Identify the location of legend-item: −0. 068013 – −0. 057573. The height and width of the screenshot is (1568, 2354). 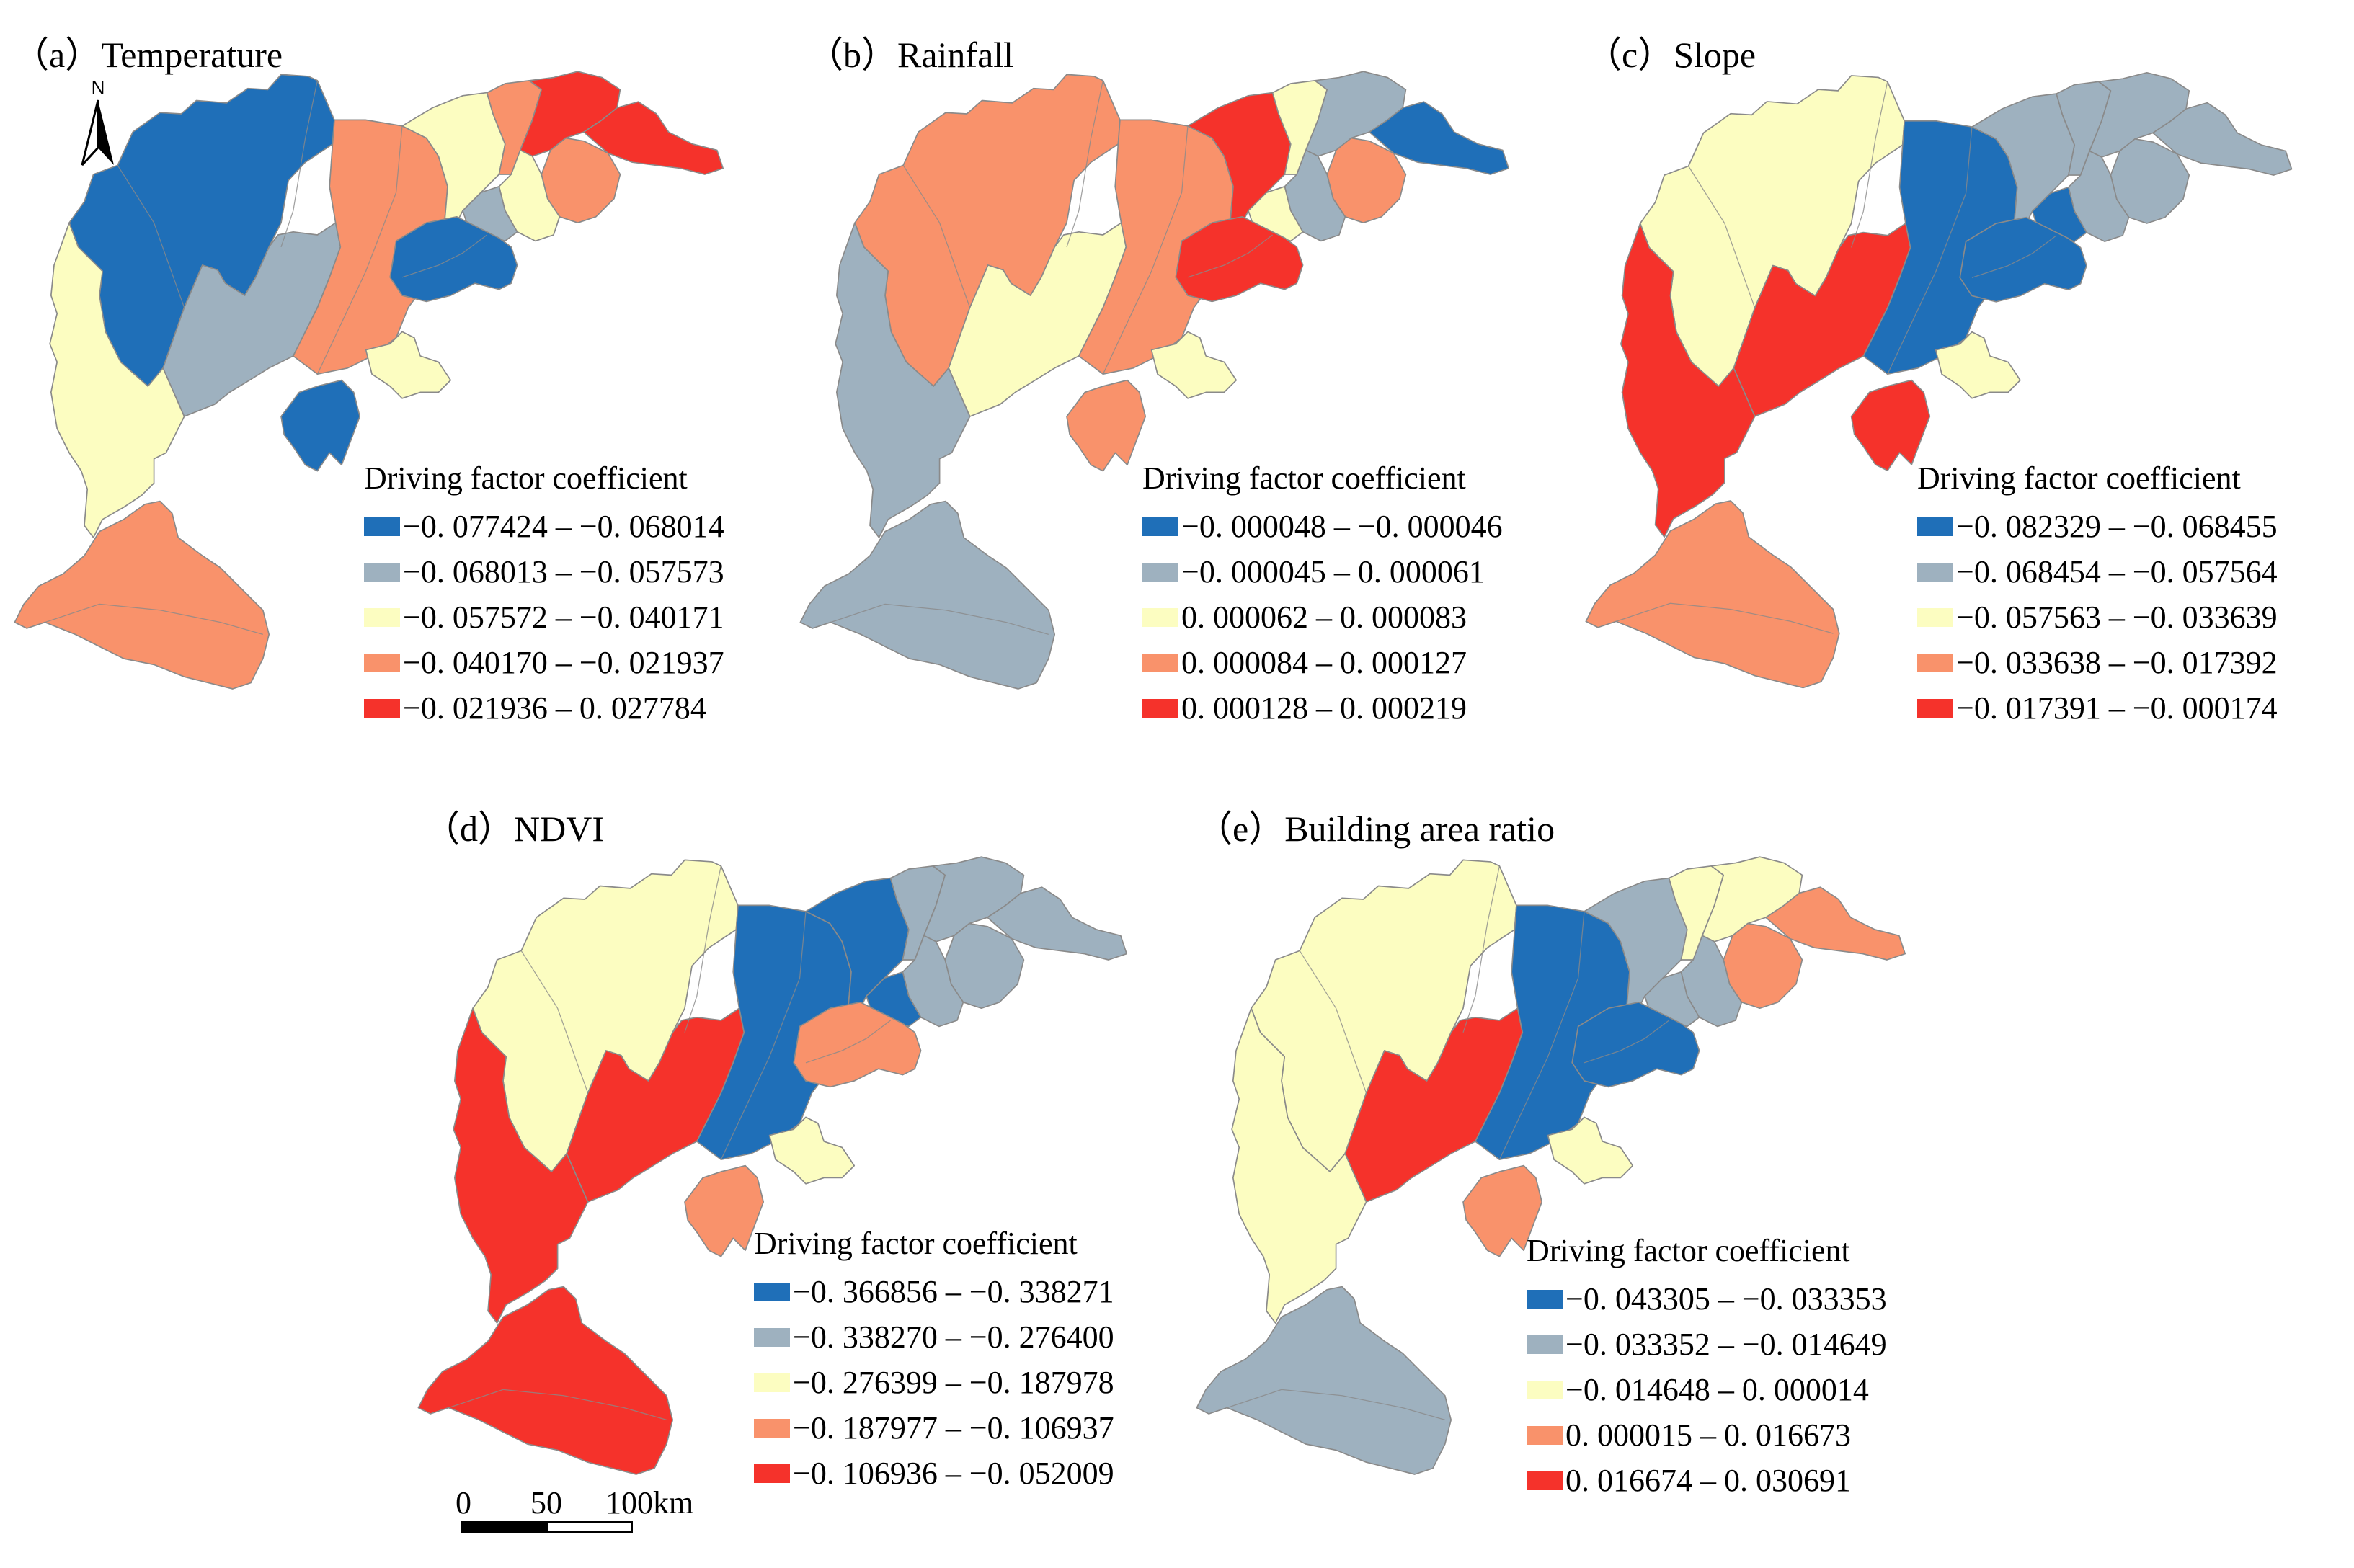
(544, 571).